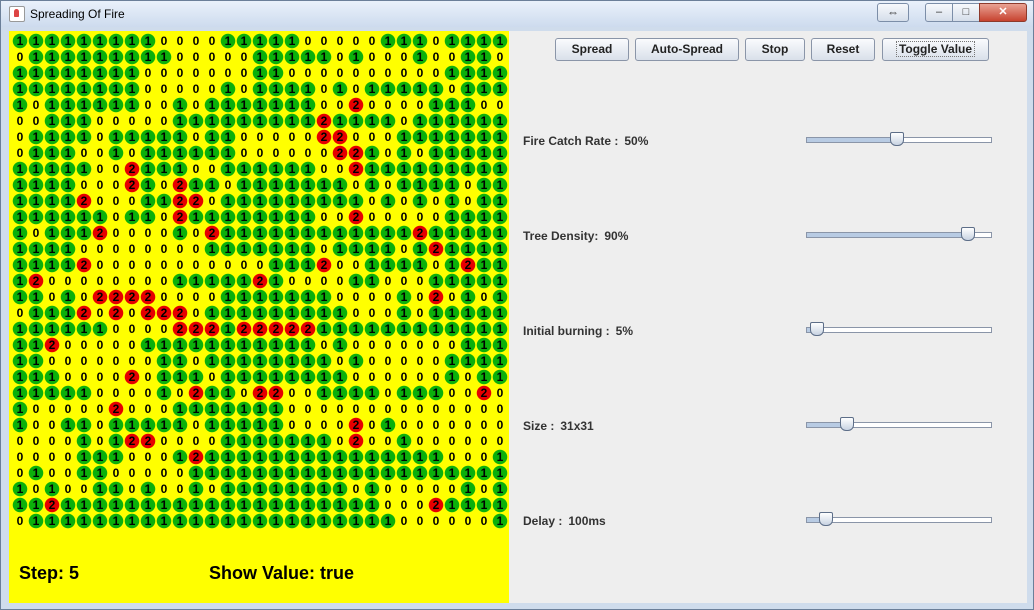 Image resolution: width=1034 pixels, height=610 pixels. What do you see at coordinates (843, 49) in the screenshot?
I see `reset-button: Reset` at bounding box center [843, 49].